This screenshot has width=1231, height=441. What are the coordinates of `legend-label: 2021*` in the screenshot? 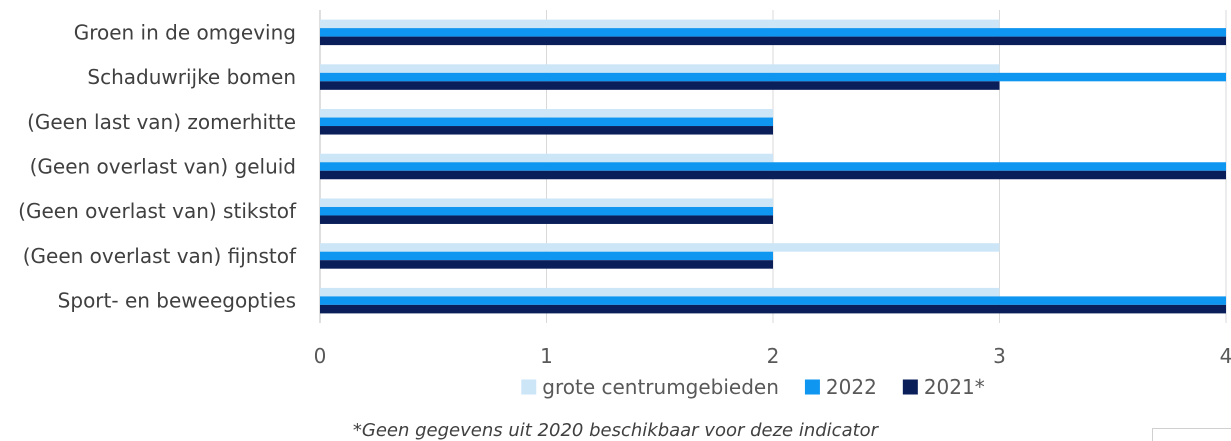 It's located at (954, 387).